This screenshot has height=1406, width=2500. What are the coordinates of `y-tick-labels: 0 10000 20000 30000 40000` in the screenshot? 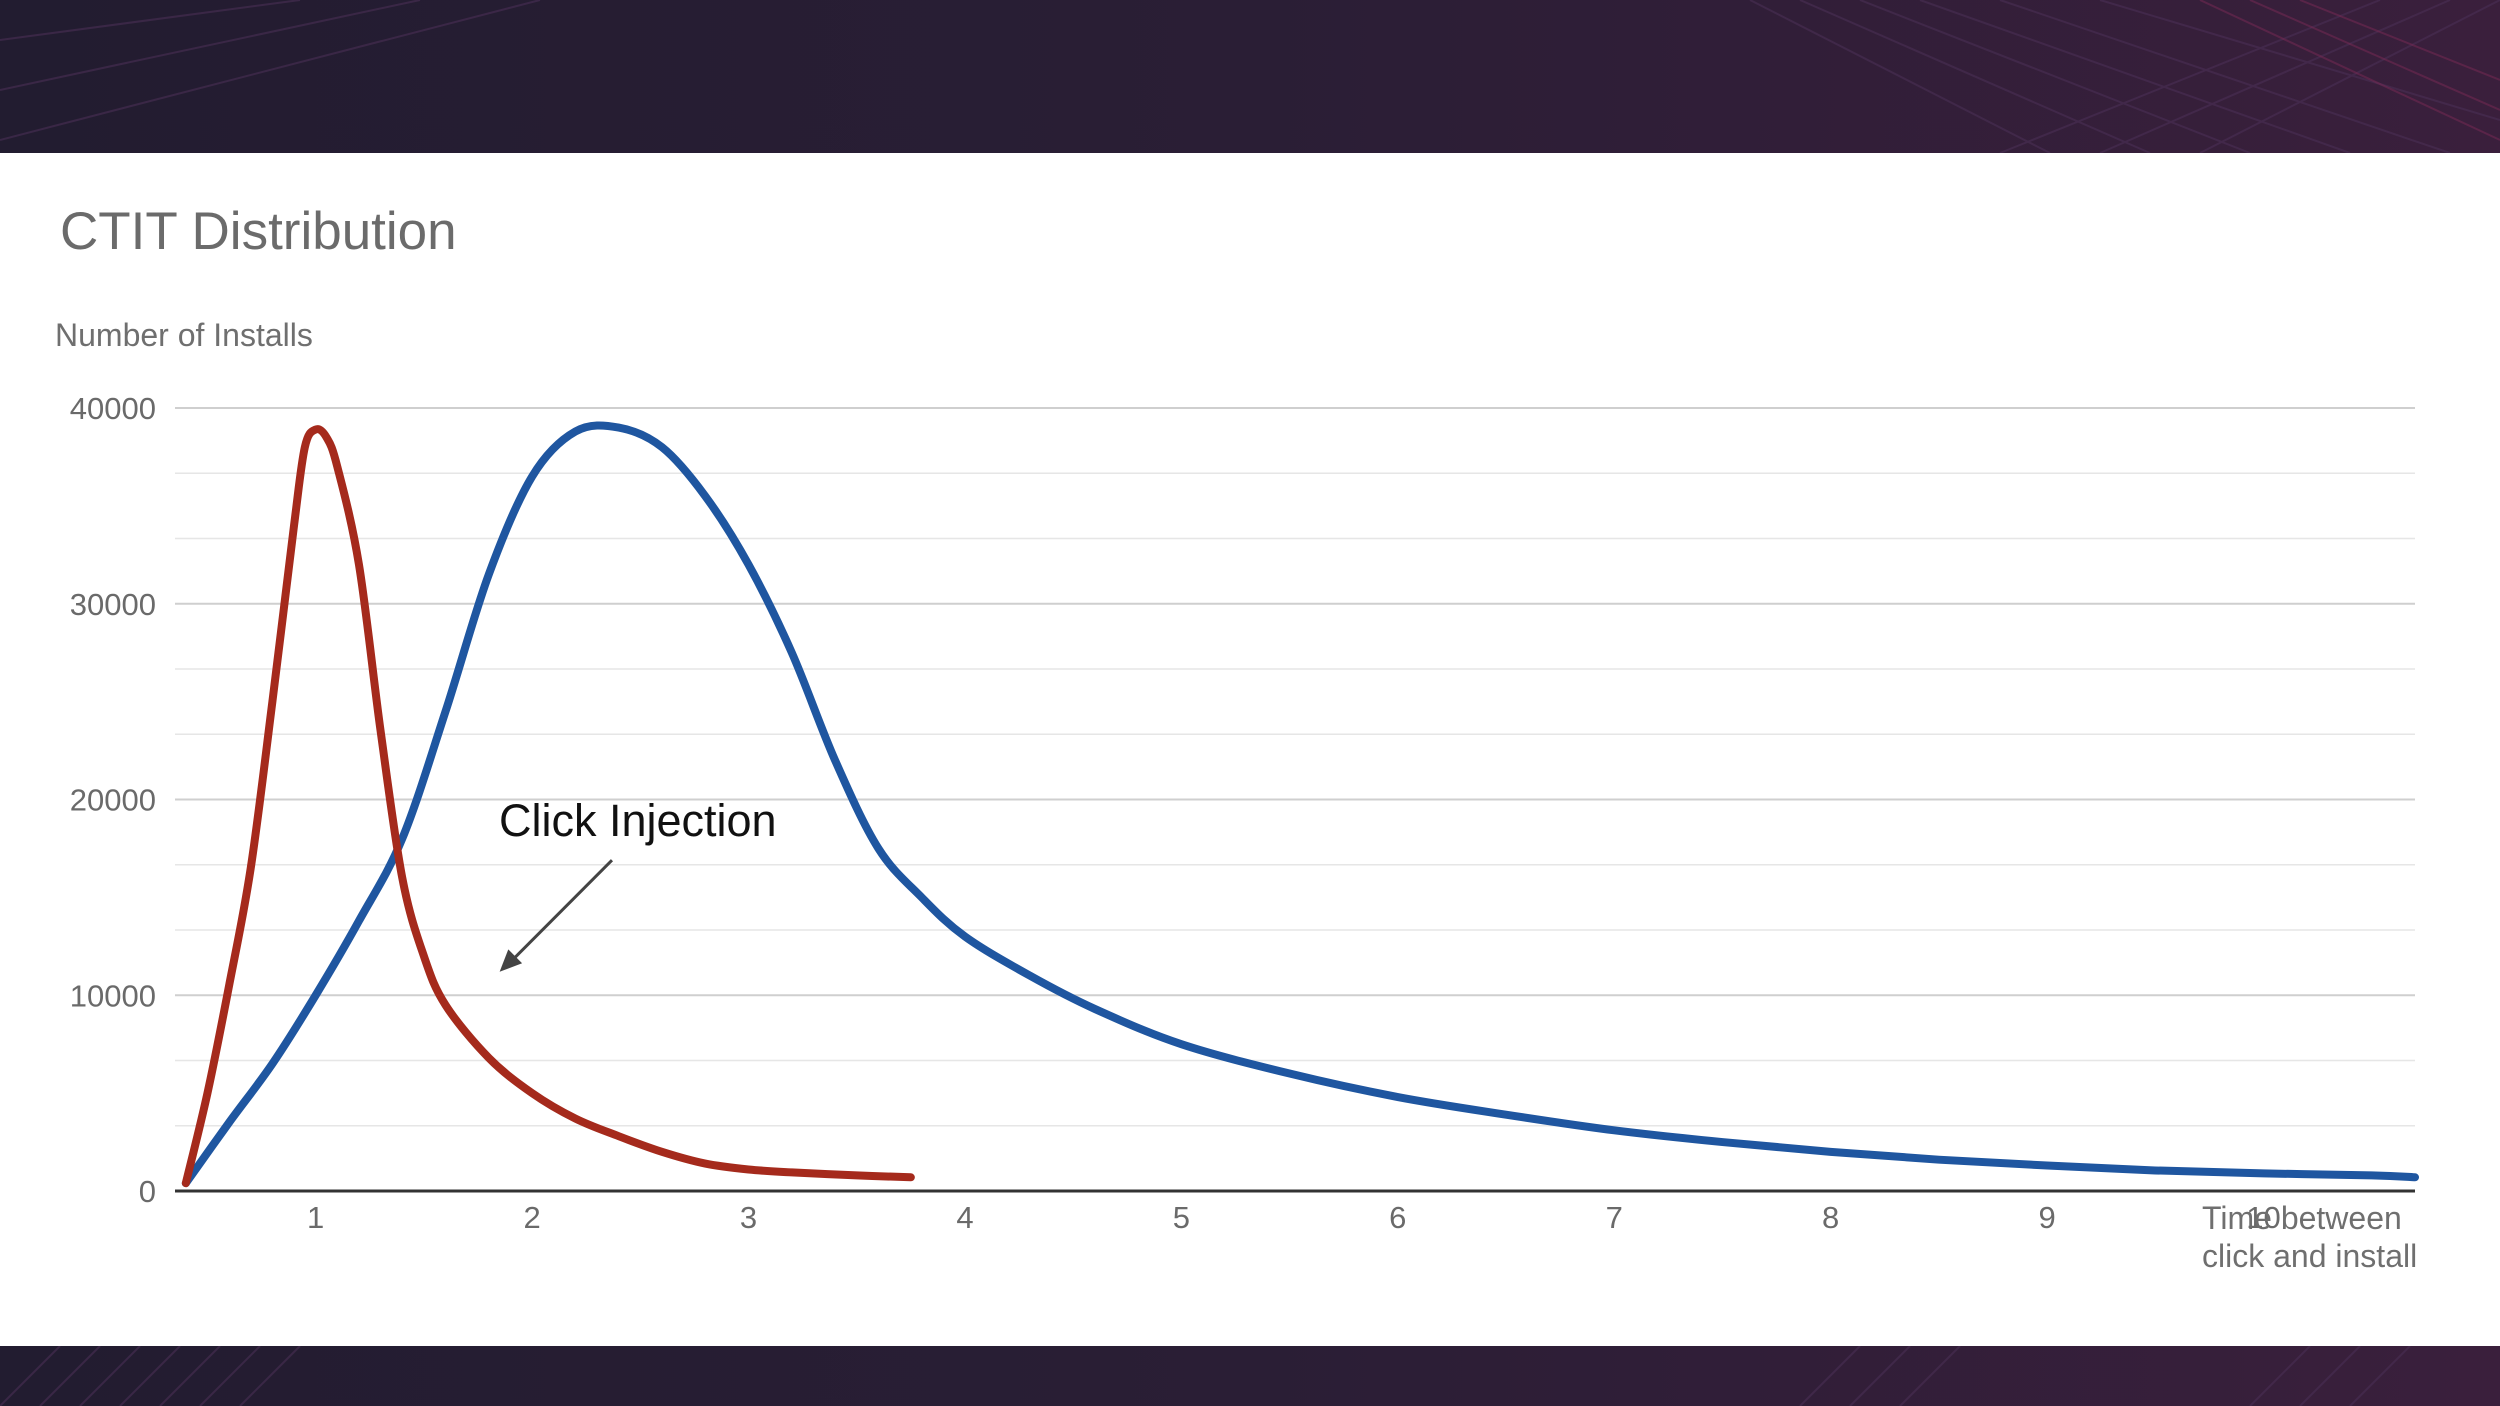 It's located at (113, 800).